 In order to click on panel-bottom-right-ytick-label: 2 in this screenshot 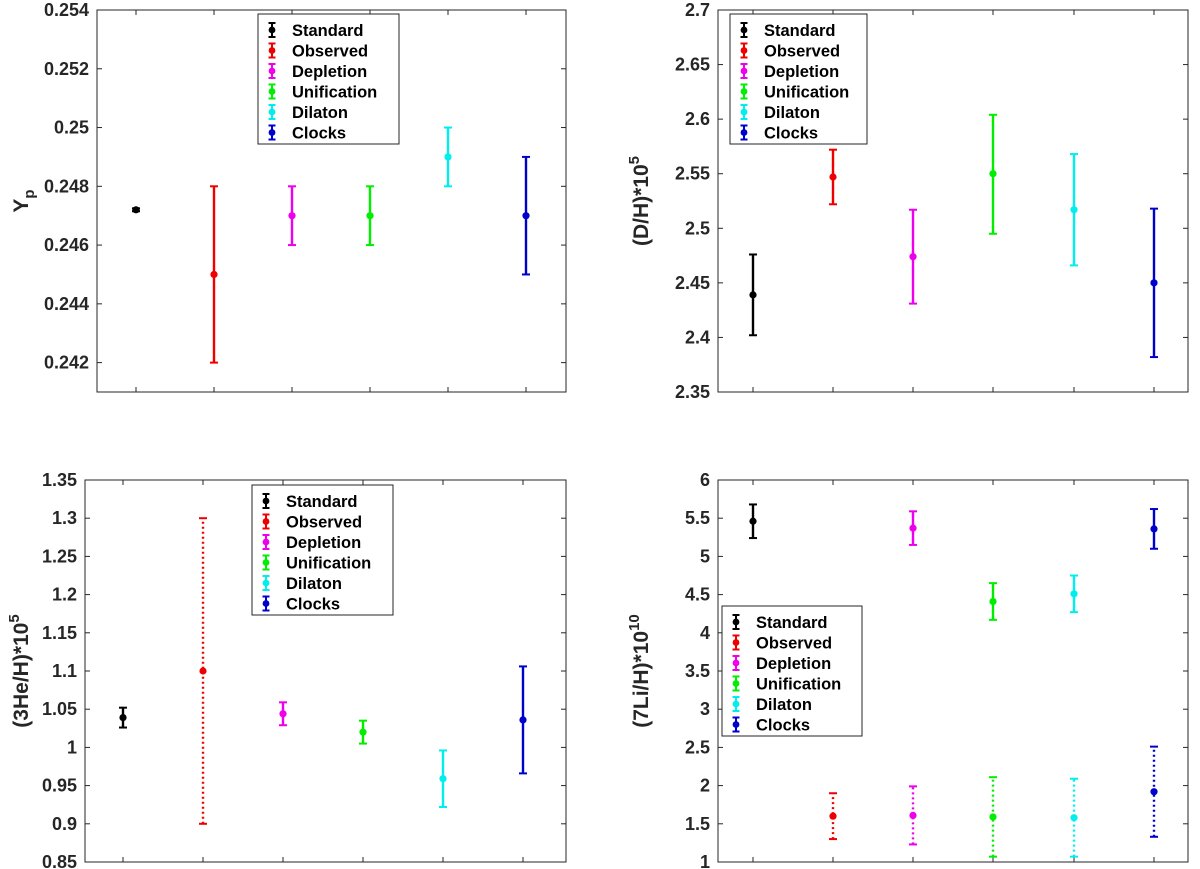, I will do `click(705, 786)`.